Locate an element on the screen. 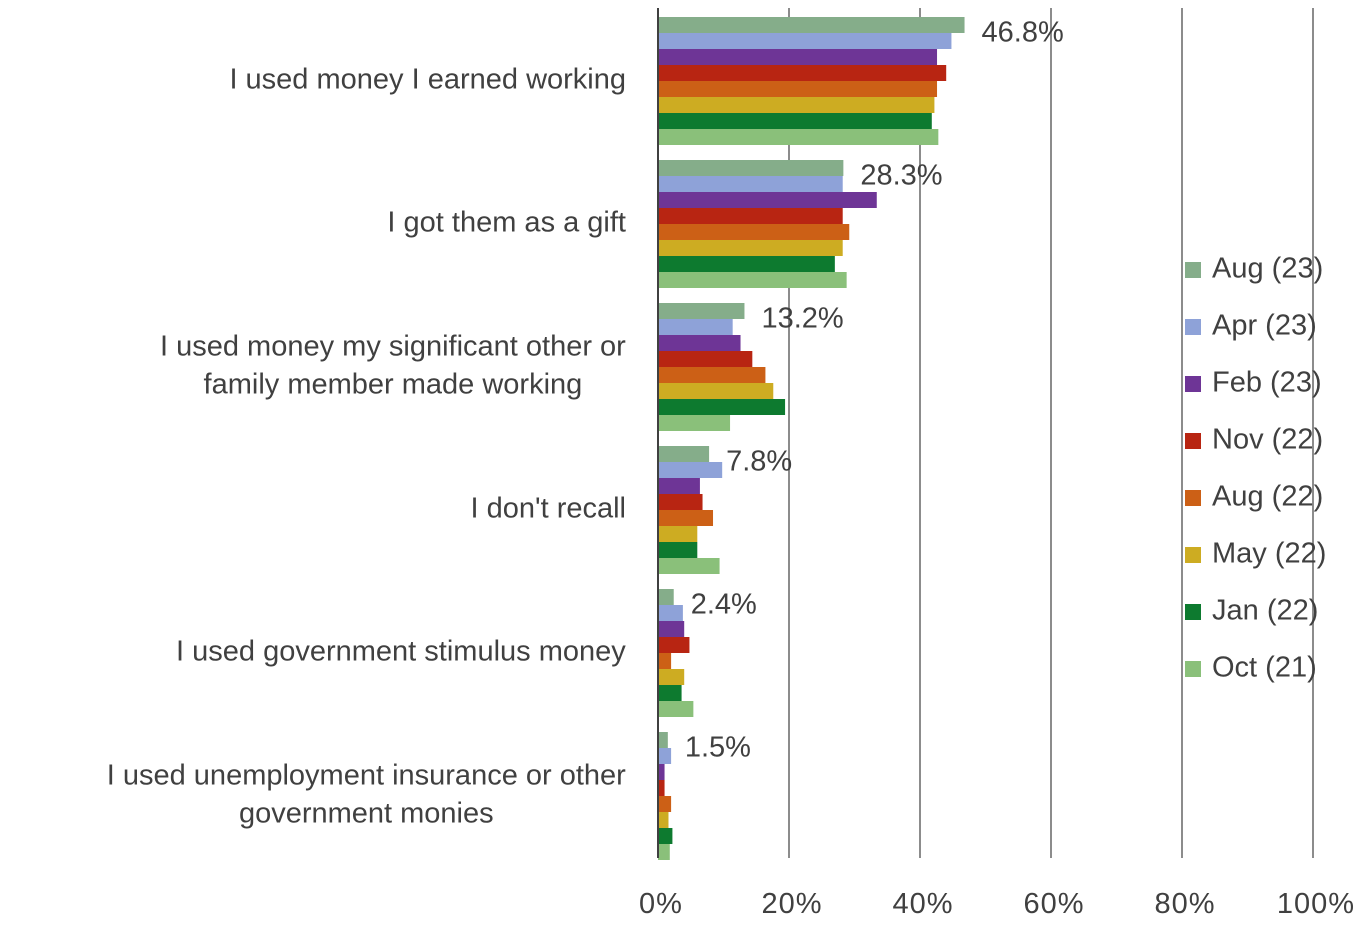  legend-label: Aug (23) is located at coordinates (1267, 269).